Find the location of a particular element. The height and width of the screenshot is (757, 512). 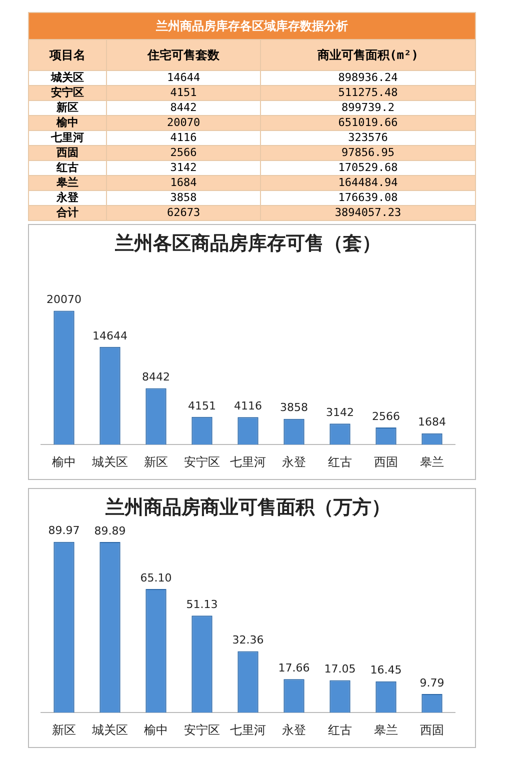

y-tick-label: 安宁区 is located at coordinates (67, 93).